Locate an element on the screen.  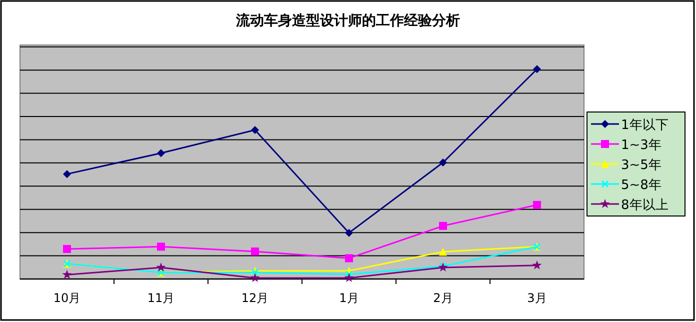
x-tick-label: 2月 is located at coordinates (443, 298).